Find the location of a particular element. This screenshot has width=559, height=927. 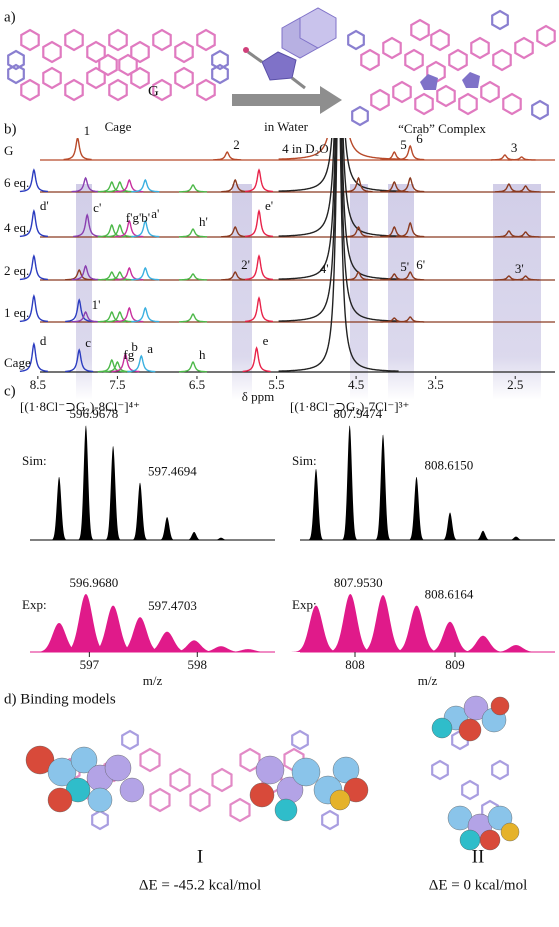

x-tick-label: 597 is located at coordinates (90, 664).